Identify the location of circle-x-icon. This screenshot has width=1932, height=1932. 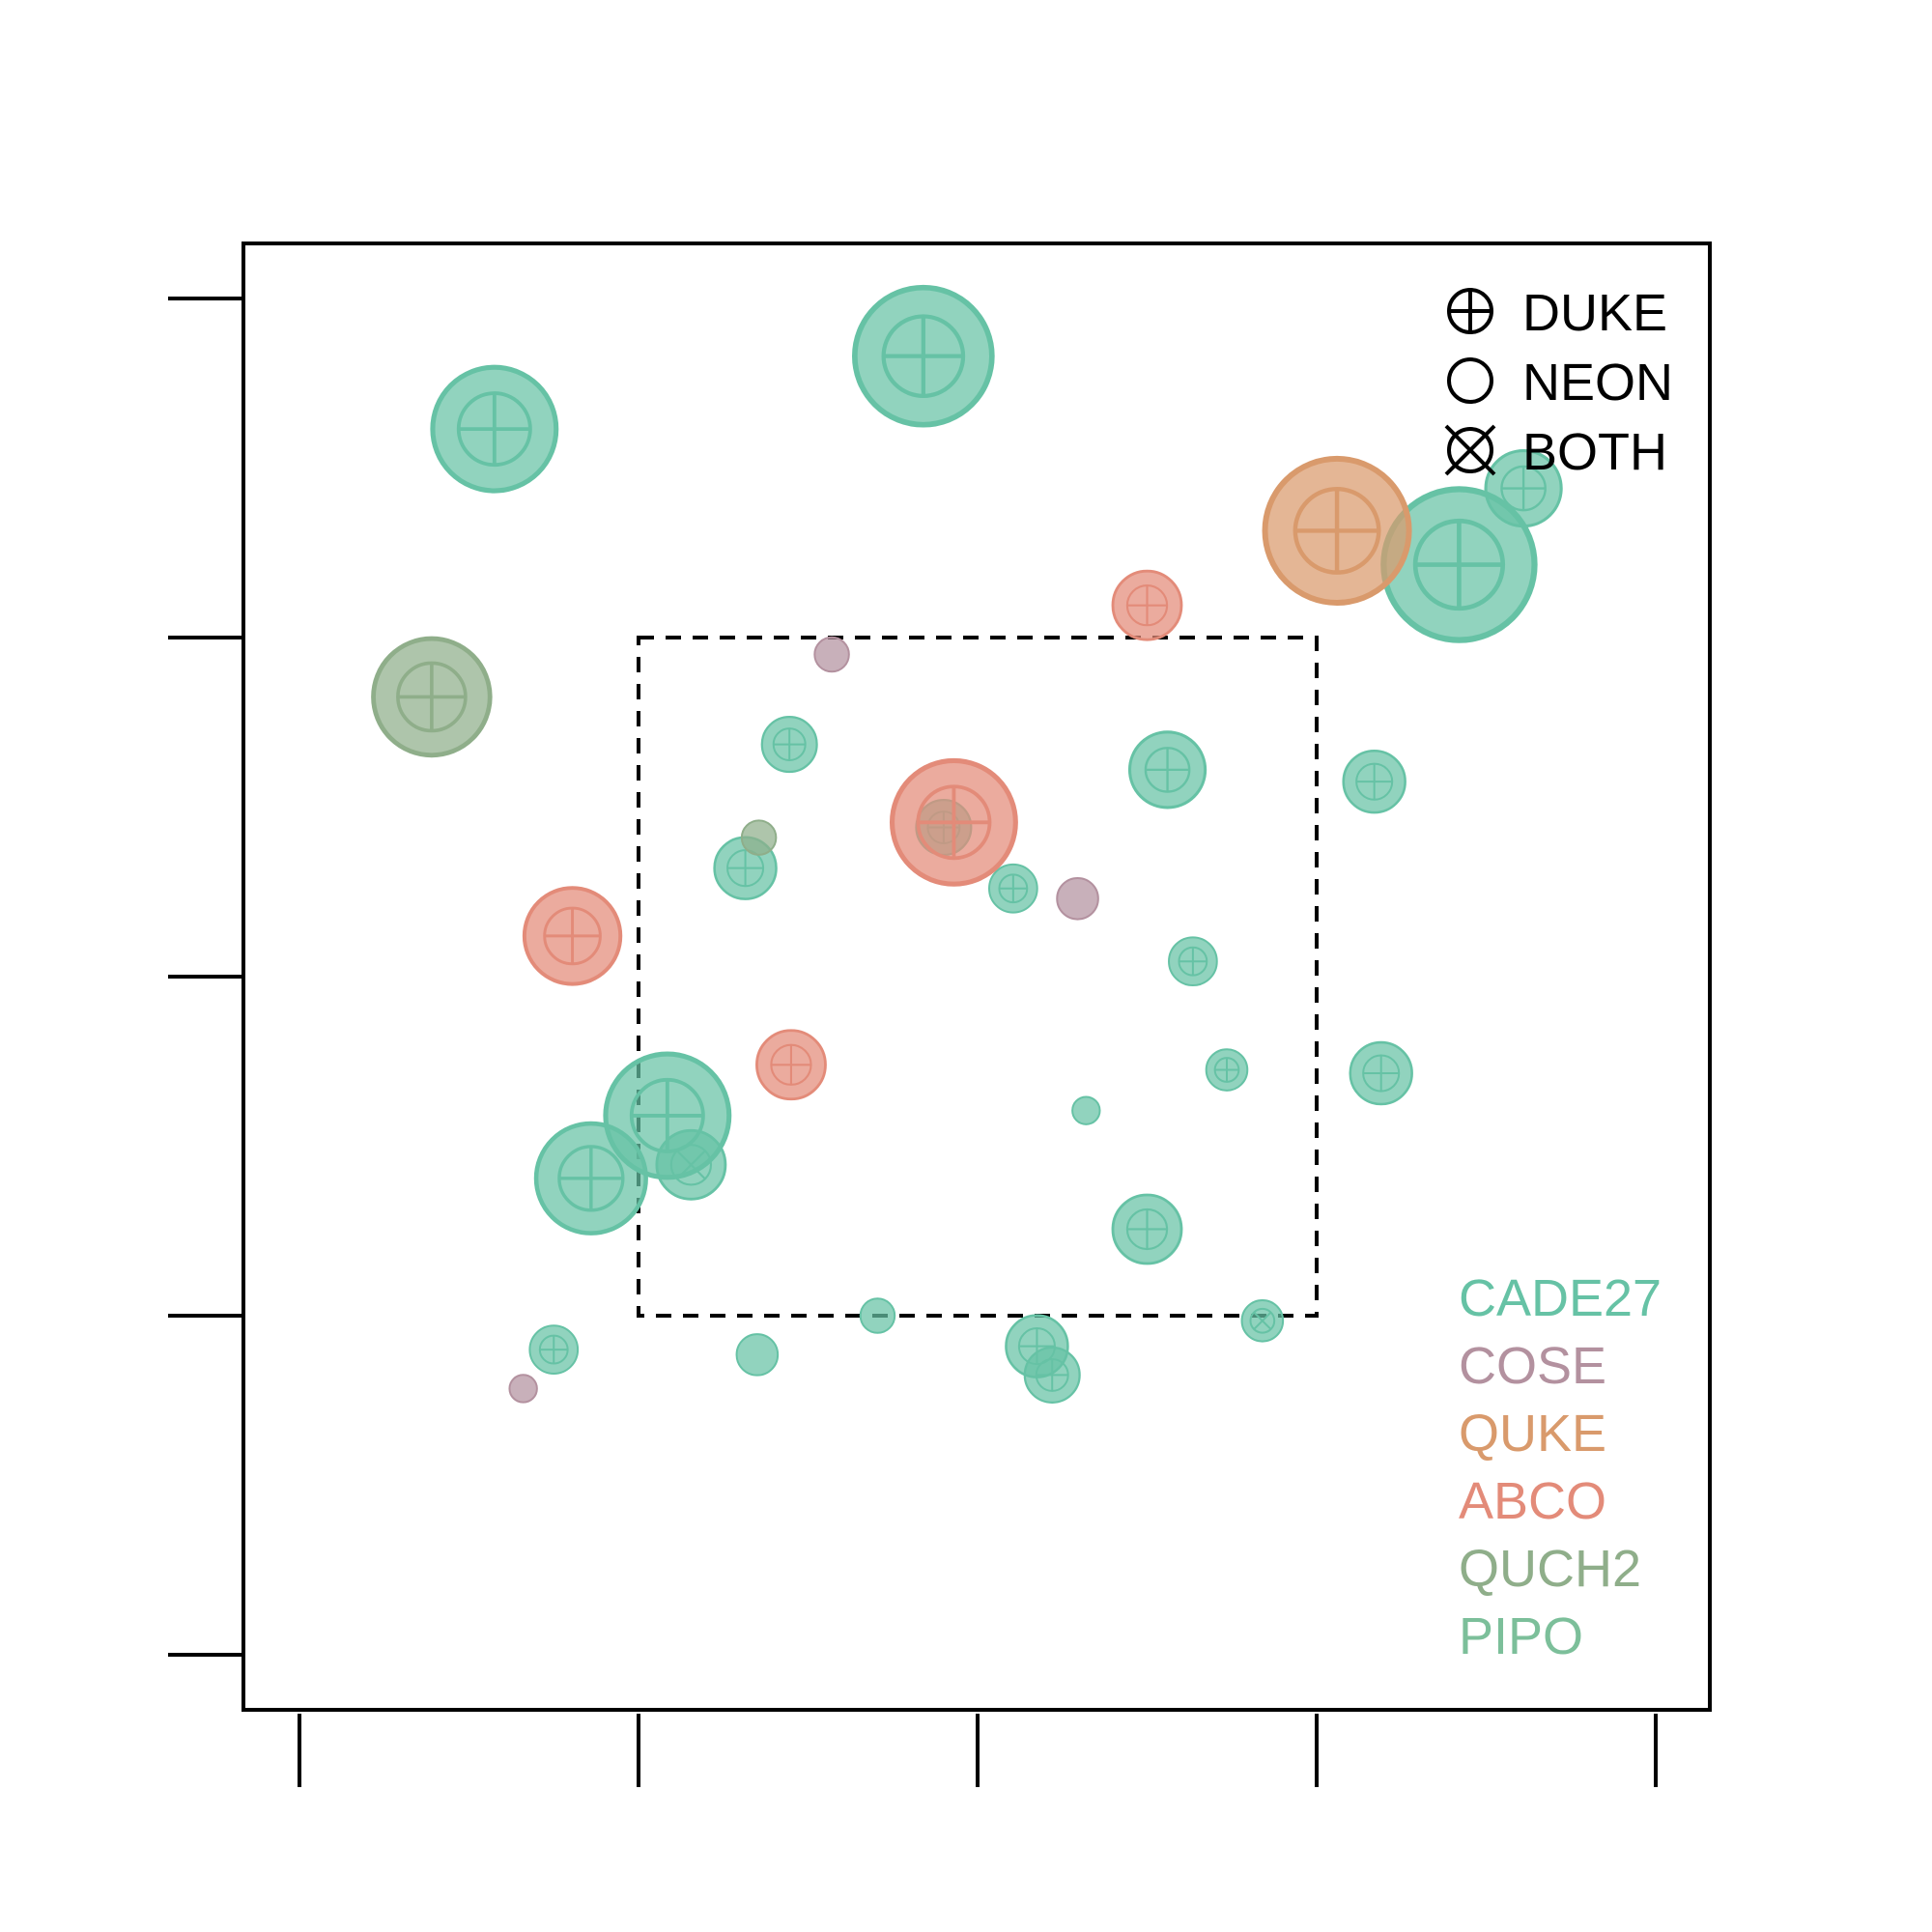
(1470, 450).